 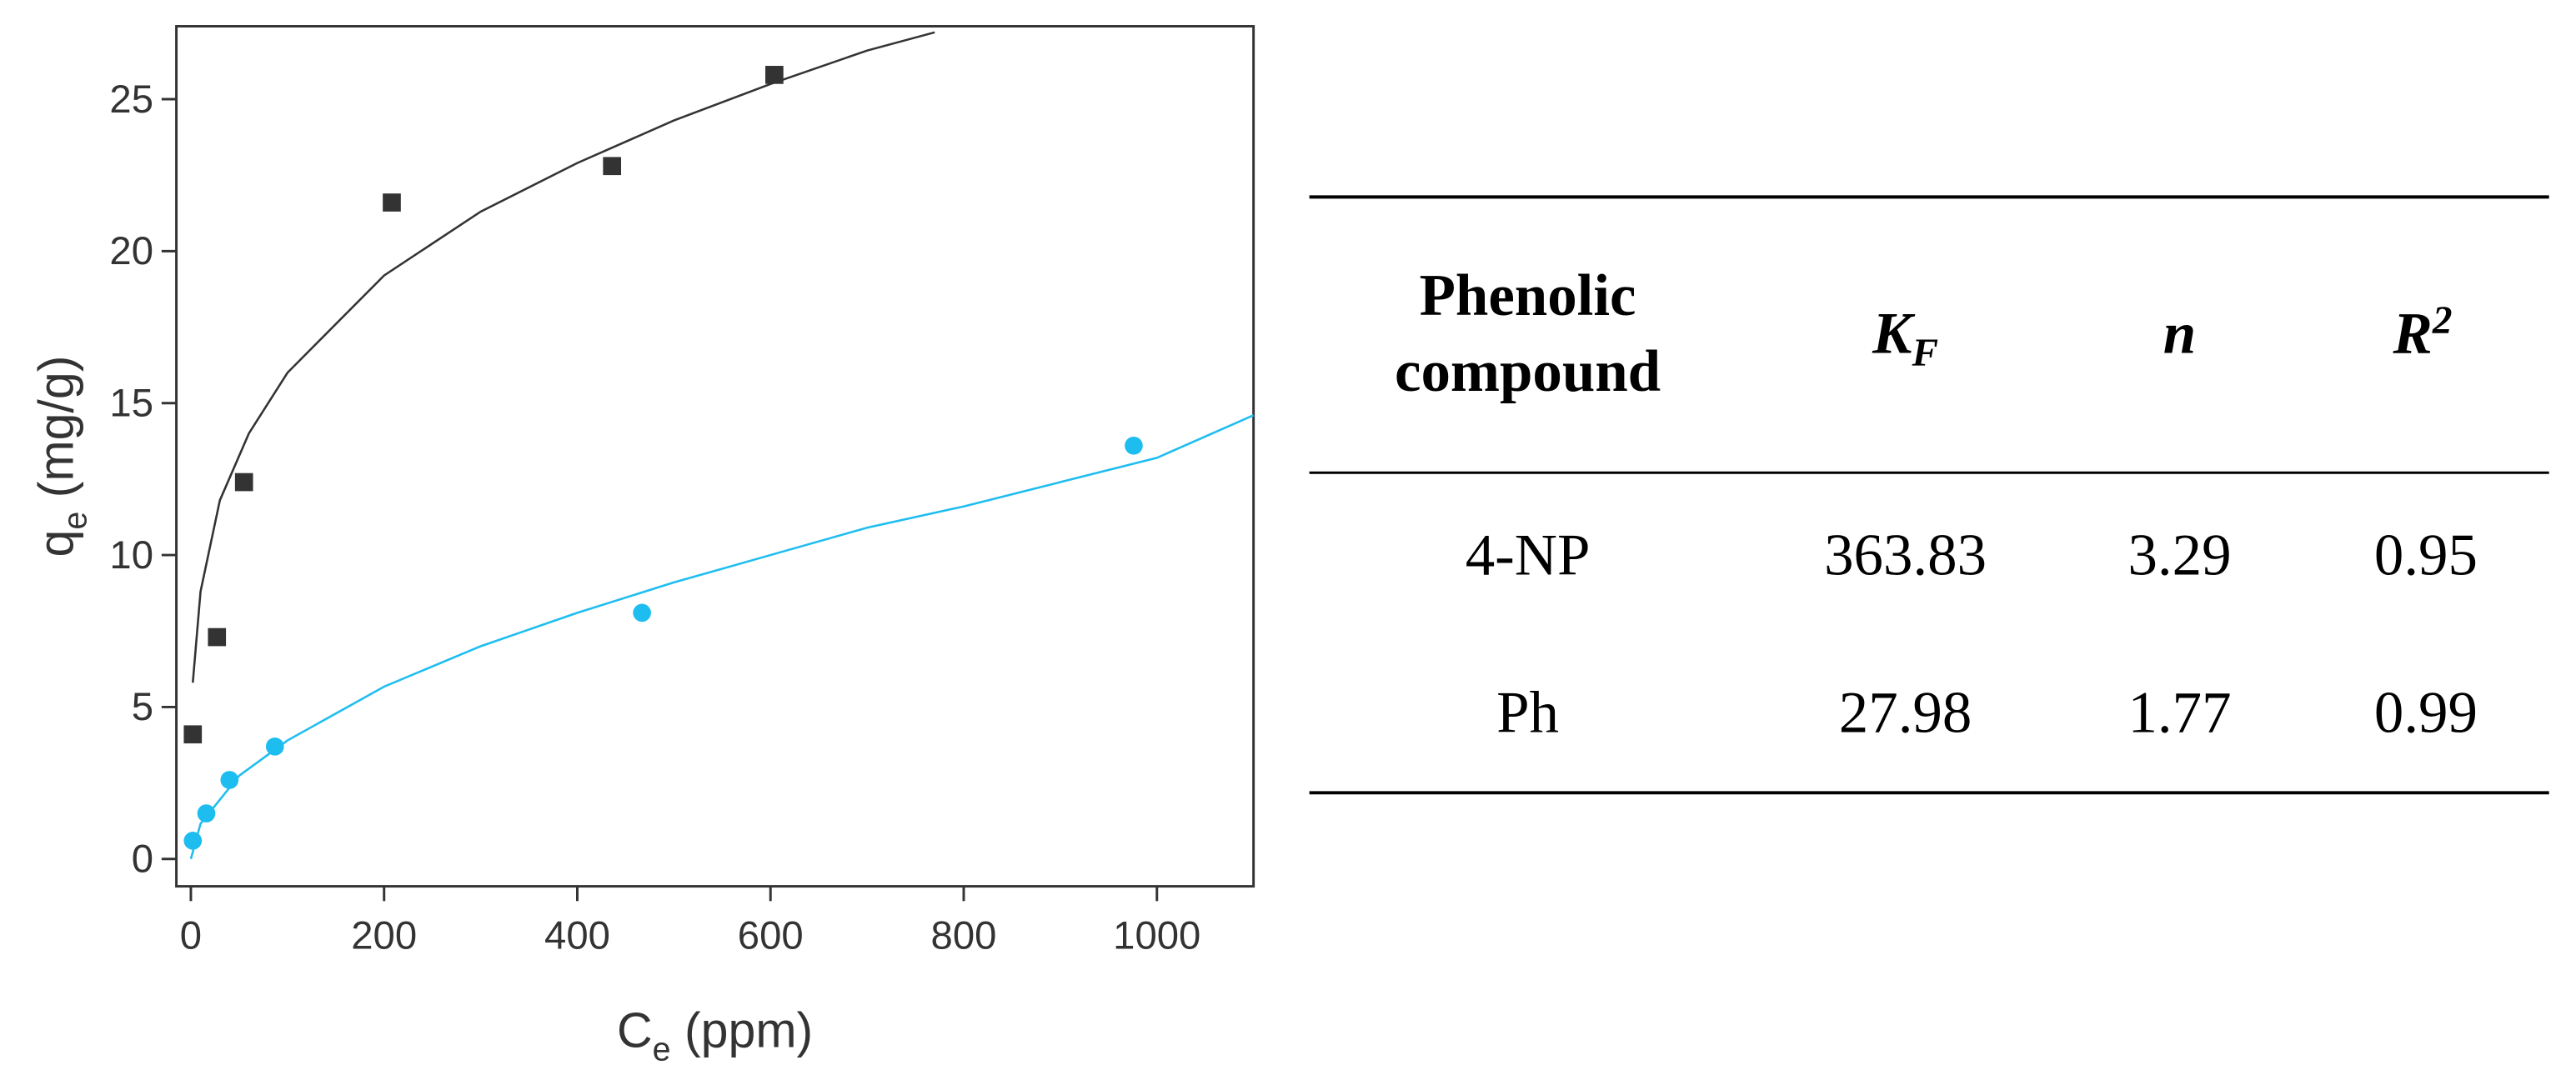 What do you see at coordinates (662, 1049) in the screenshot?
I see `x-label-sub: e` at bounding box center [662, 1049].